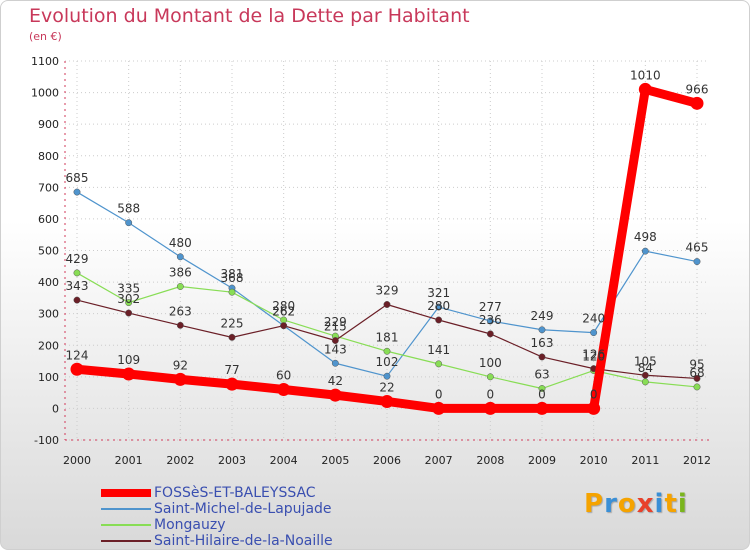 The height and width of the screenshot is (550, 750). I want to click on data-label: 143, so click(335, 349).